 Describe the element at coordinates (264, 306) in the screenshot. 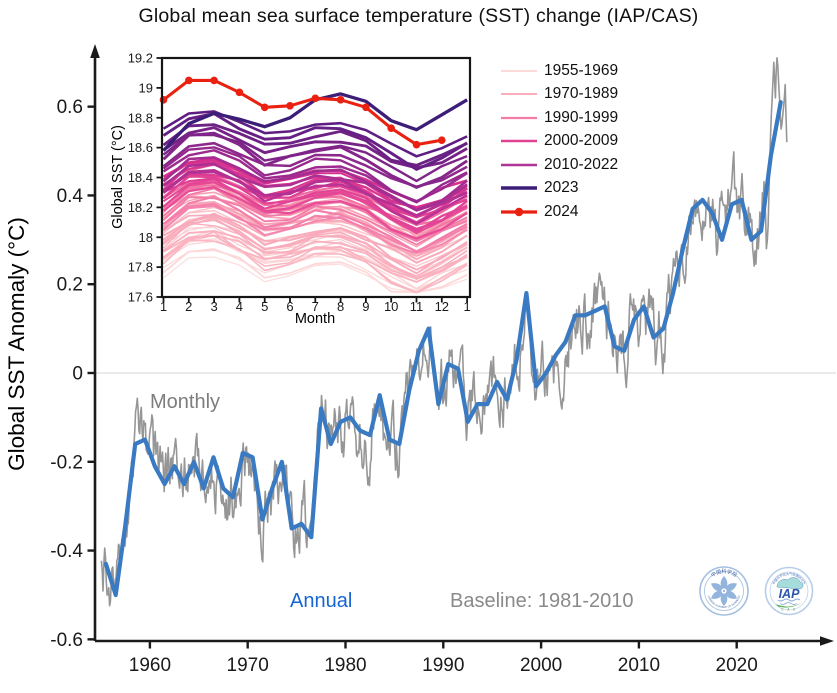

I see `inset-x-tick-label: 5` at that location.